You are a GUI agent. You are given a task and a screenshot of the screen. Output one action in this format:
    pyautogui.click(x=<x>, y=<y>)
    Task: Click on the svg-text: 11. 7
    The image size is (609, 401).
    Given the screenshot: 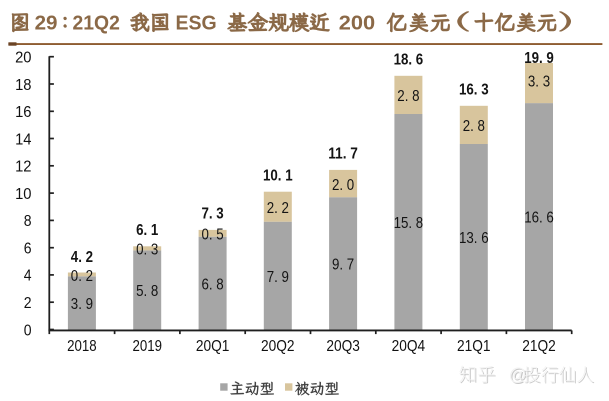 What is the action you would take?
    pyautogui.click(x=343, y=154)
    